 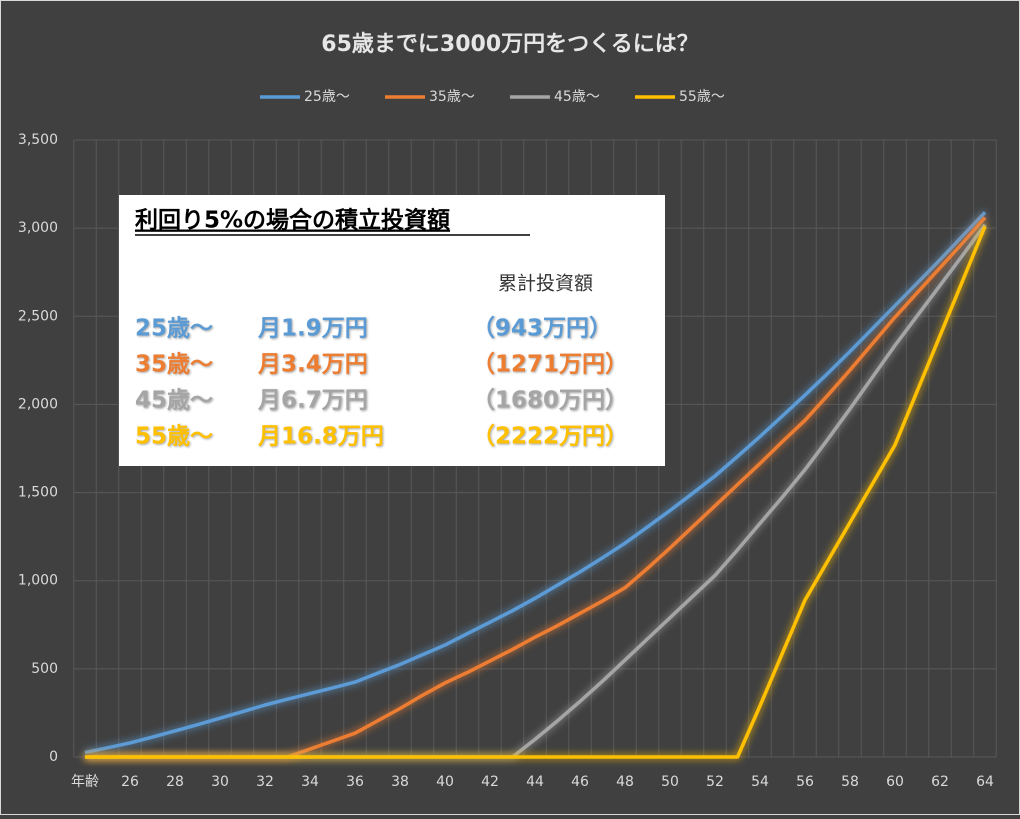 What do you see at coordinates (312, 365) in the screenshot?
I see `annotation-cell: 月3.4万円` at bounding box center [312, 365].